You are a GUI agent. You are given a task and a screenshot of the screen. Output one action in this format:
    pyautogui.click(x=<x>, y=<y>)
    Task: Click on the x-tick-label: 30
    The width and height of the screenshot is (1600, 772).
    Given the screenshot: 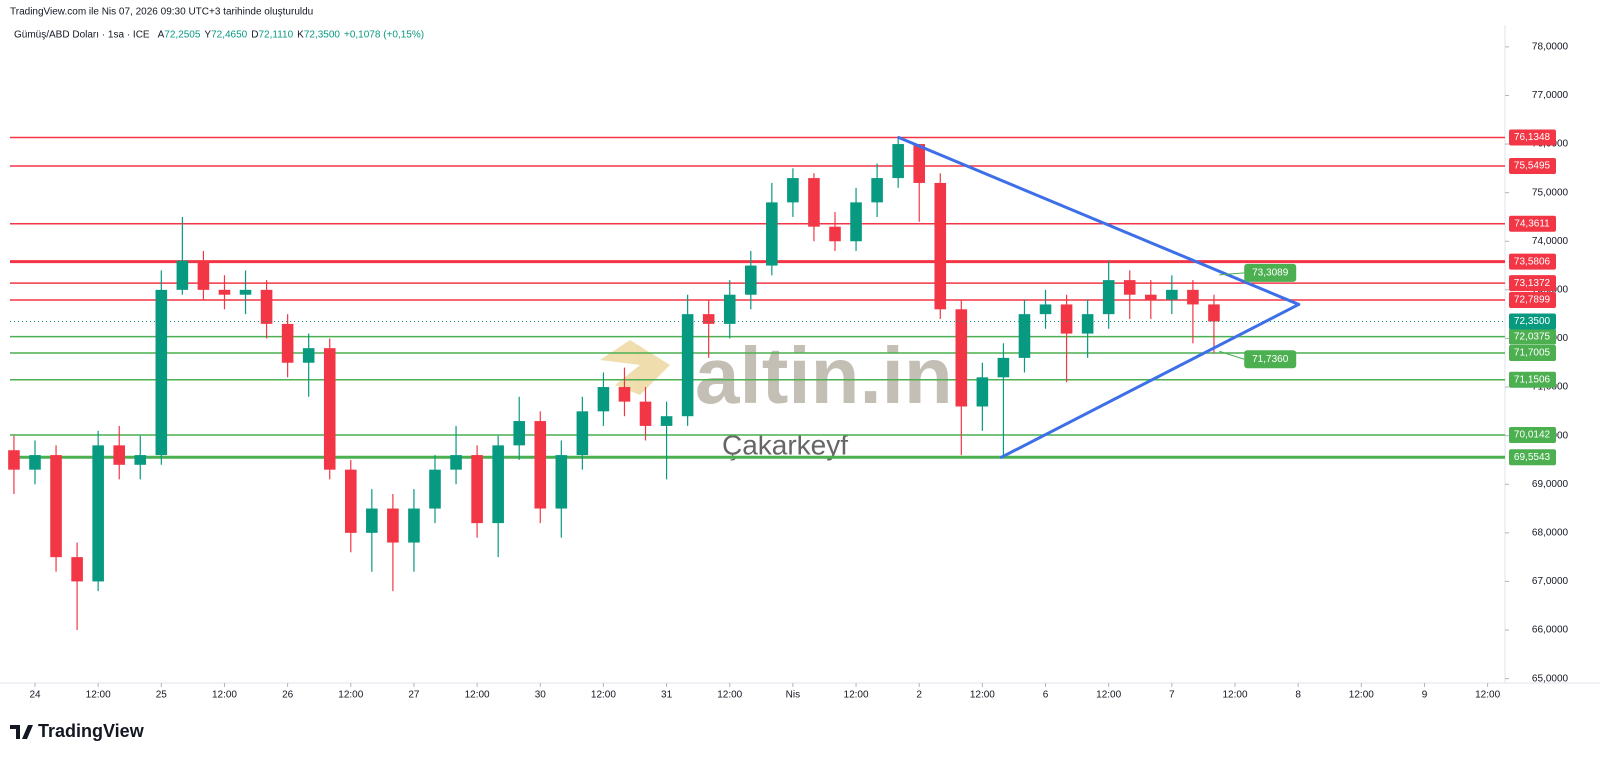 What is the action you would take?
    pyautogui.click(x=541, y=695)
    